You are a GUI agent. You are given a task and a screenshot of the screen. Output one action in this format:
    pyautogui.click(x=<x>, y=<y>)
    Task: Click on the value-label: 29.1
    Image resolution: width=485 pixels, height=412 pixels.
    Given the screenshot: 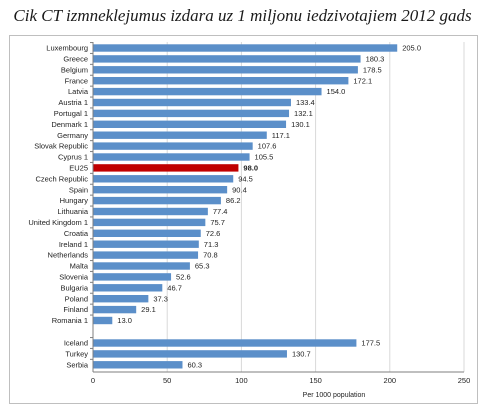 What is the action you would take?
    pyautogui.click(x=148, y=309)
    